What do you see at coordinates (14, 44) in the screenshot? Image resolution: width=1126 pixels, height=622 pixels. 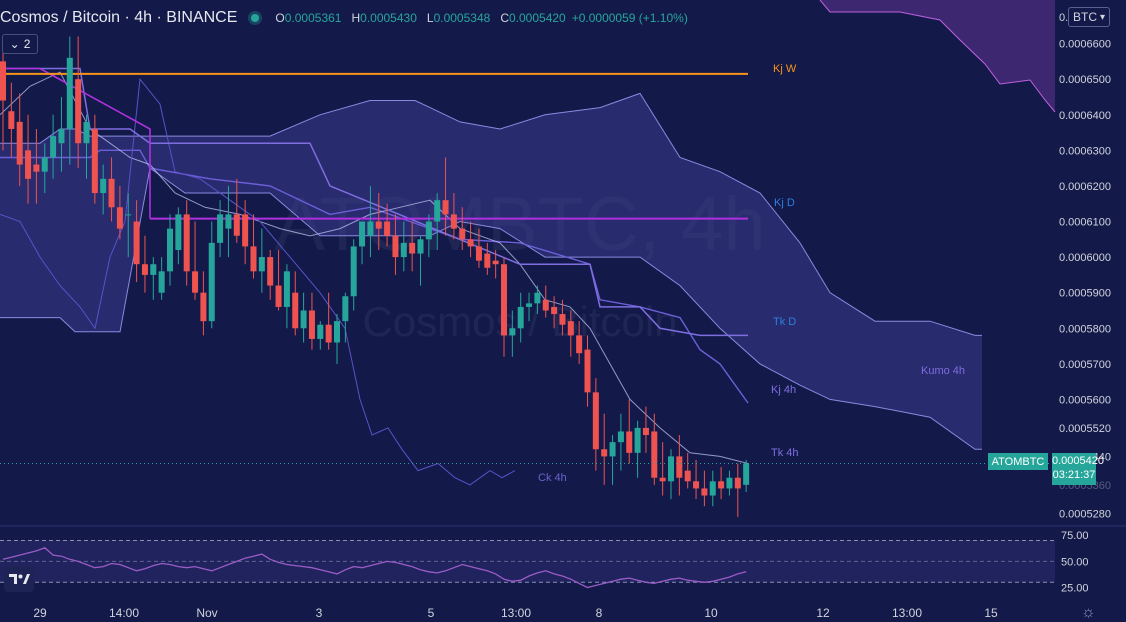 I see `chevron-down-icon: ⌄` at bounding box center [14, 44].